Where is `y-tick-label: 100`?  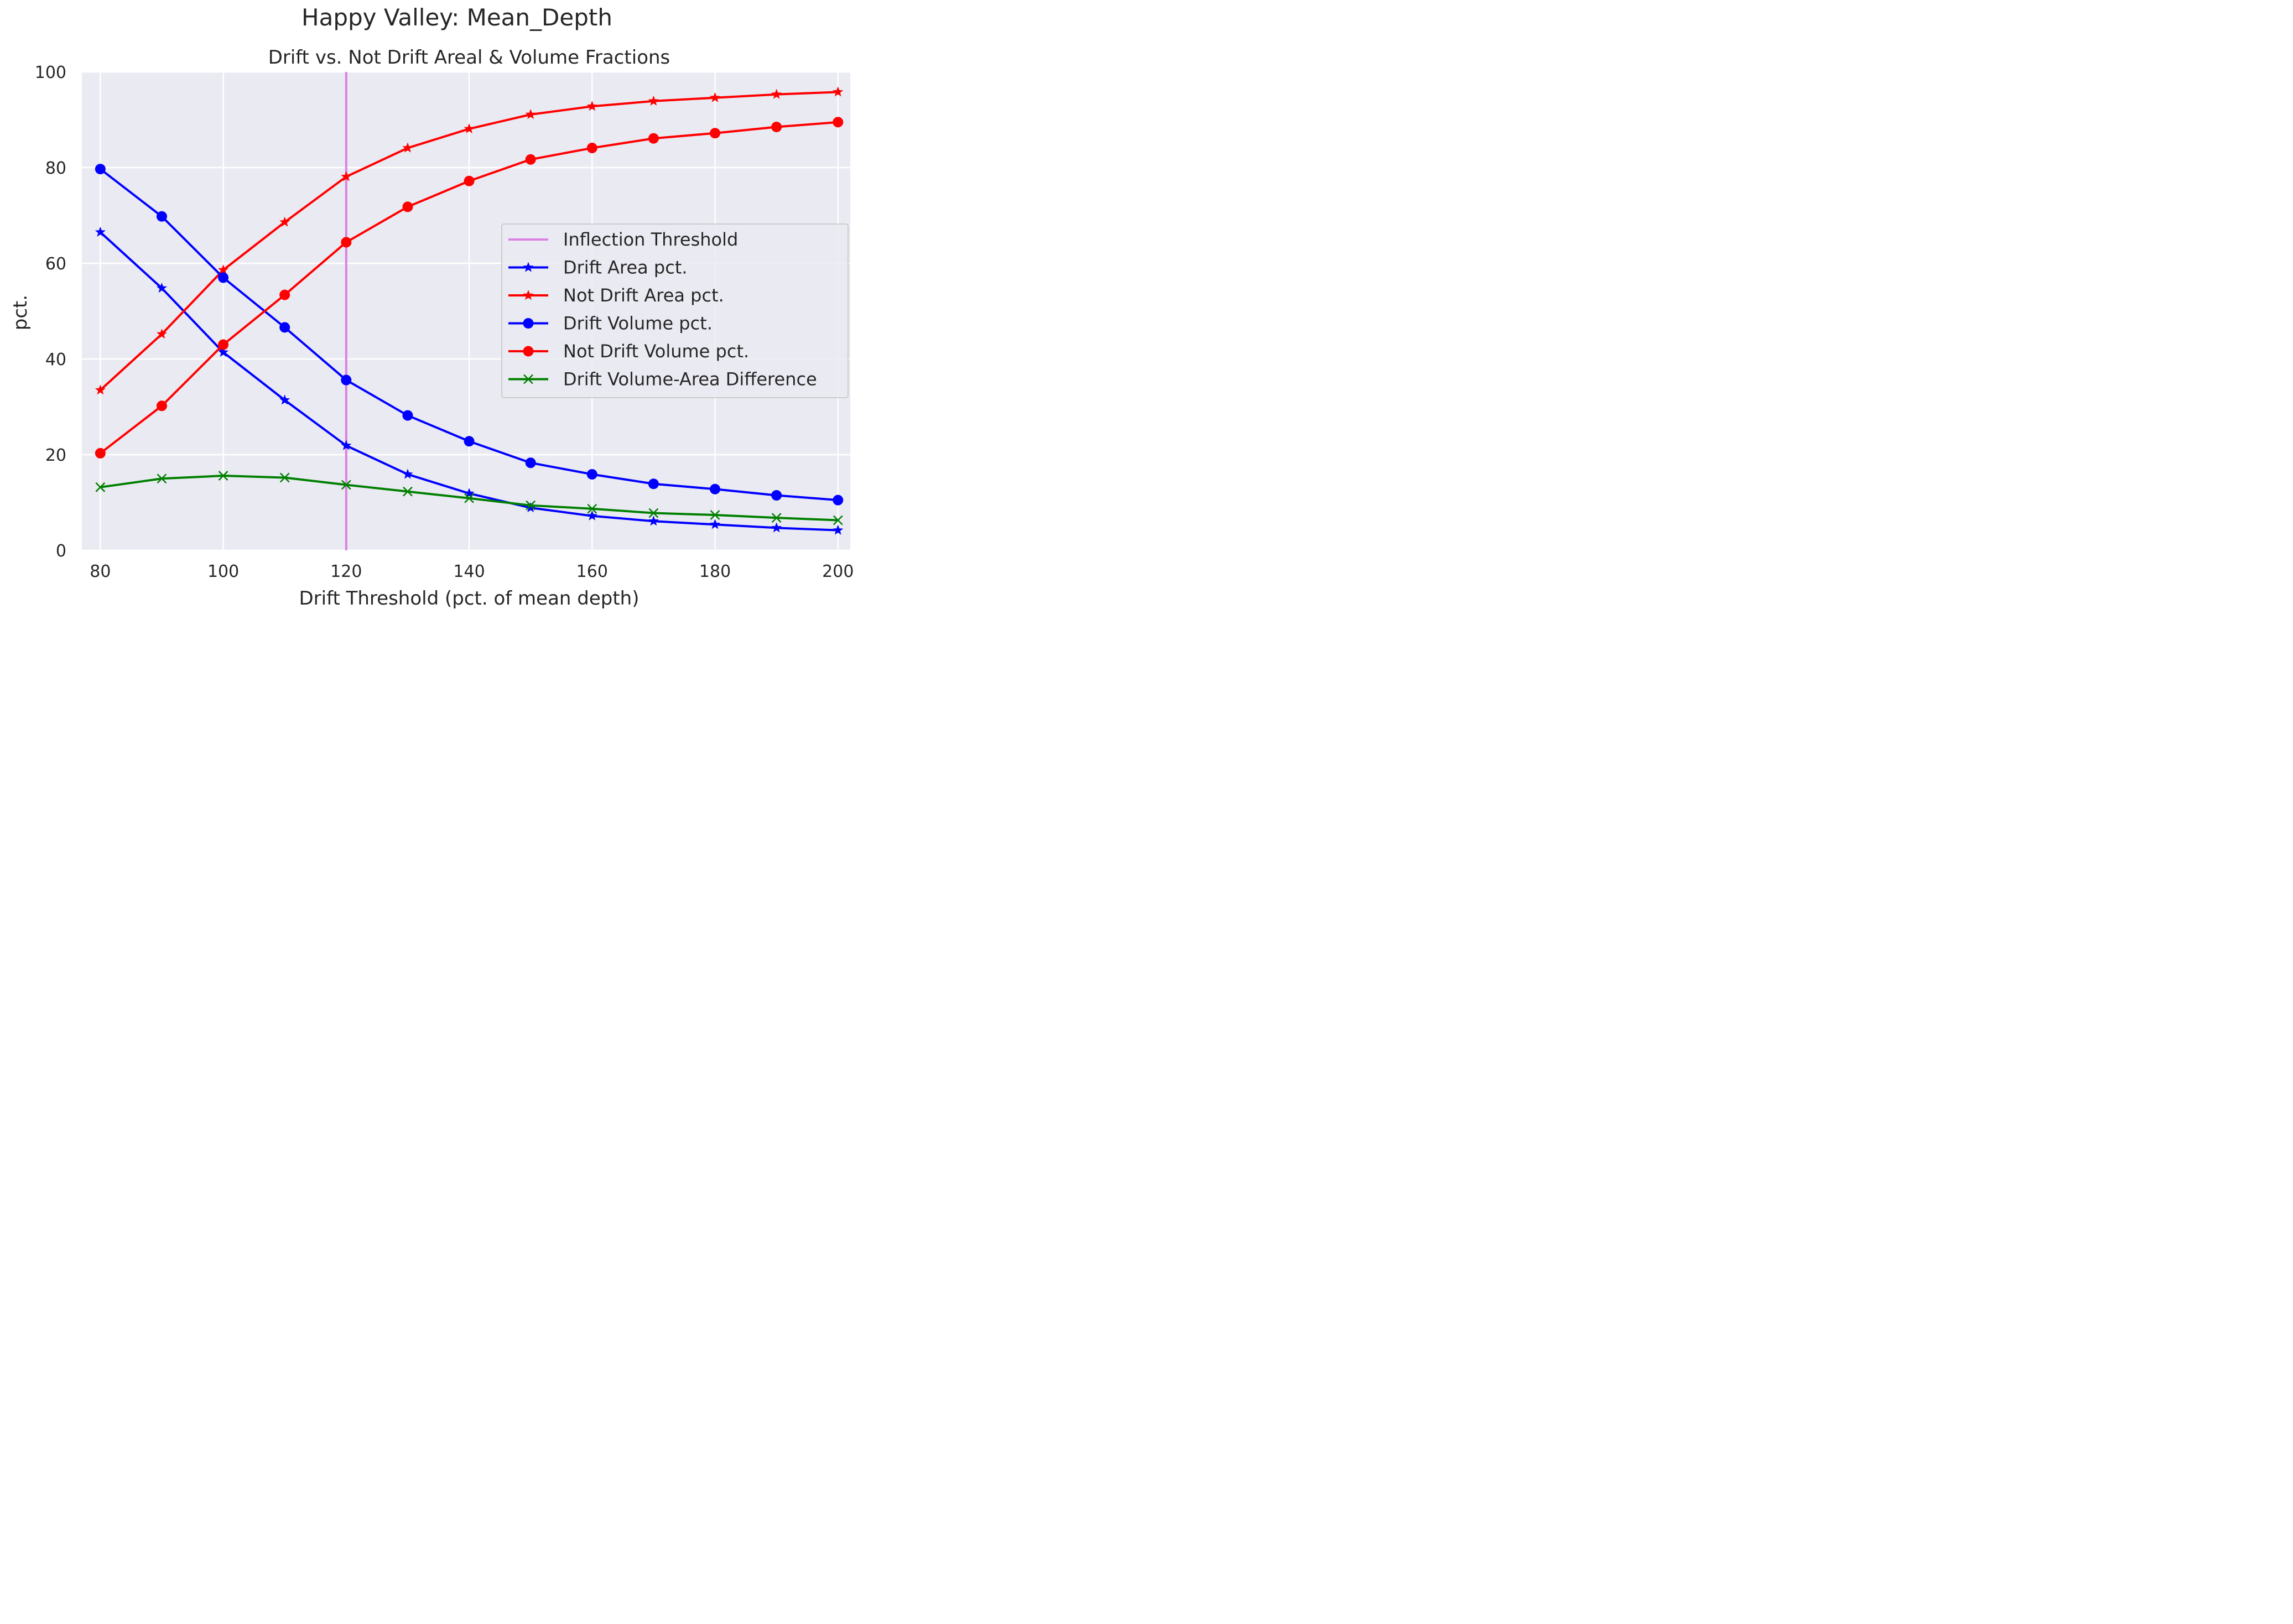 y-tick-label: 100 is located at coordinates (50, 72).